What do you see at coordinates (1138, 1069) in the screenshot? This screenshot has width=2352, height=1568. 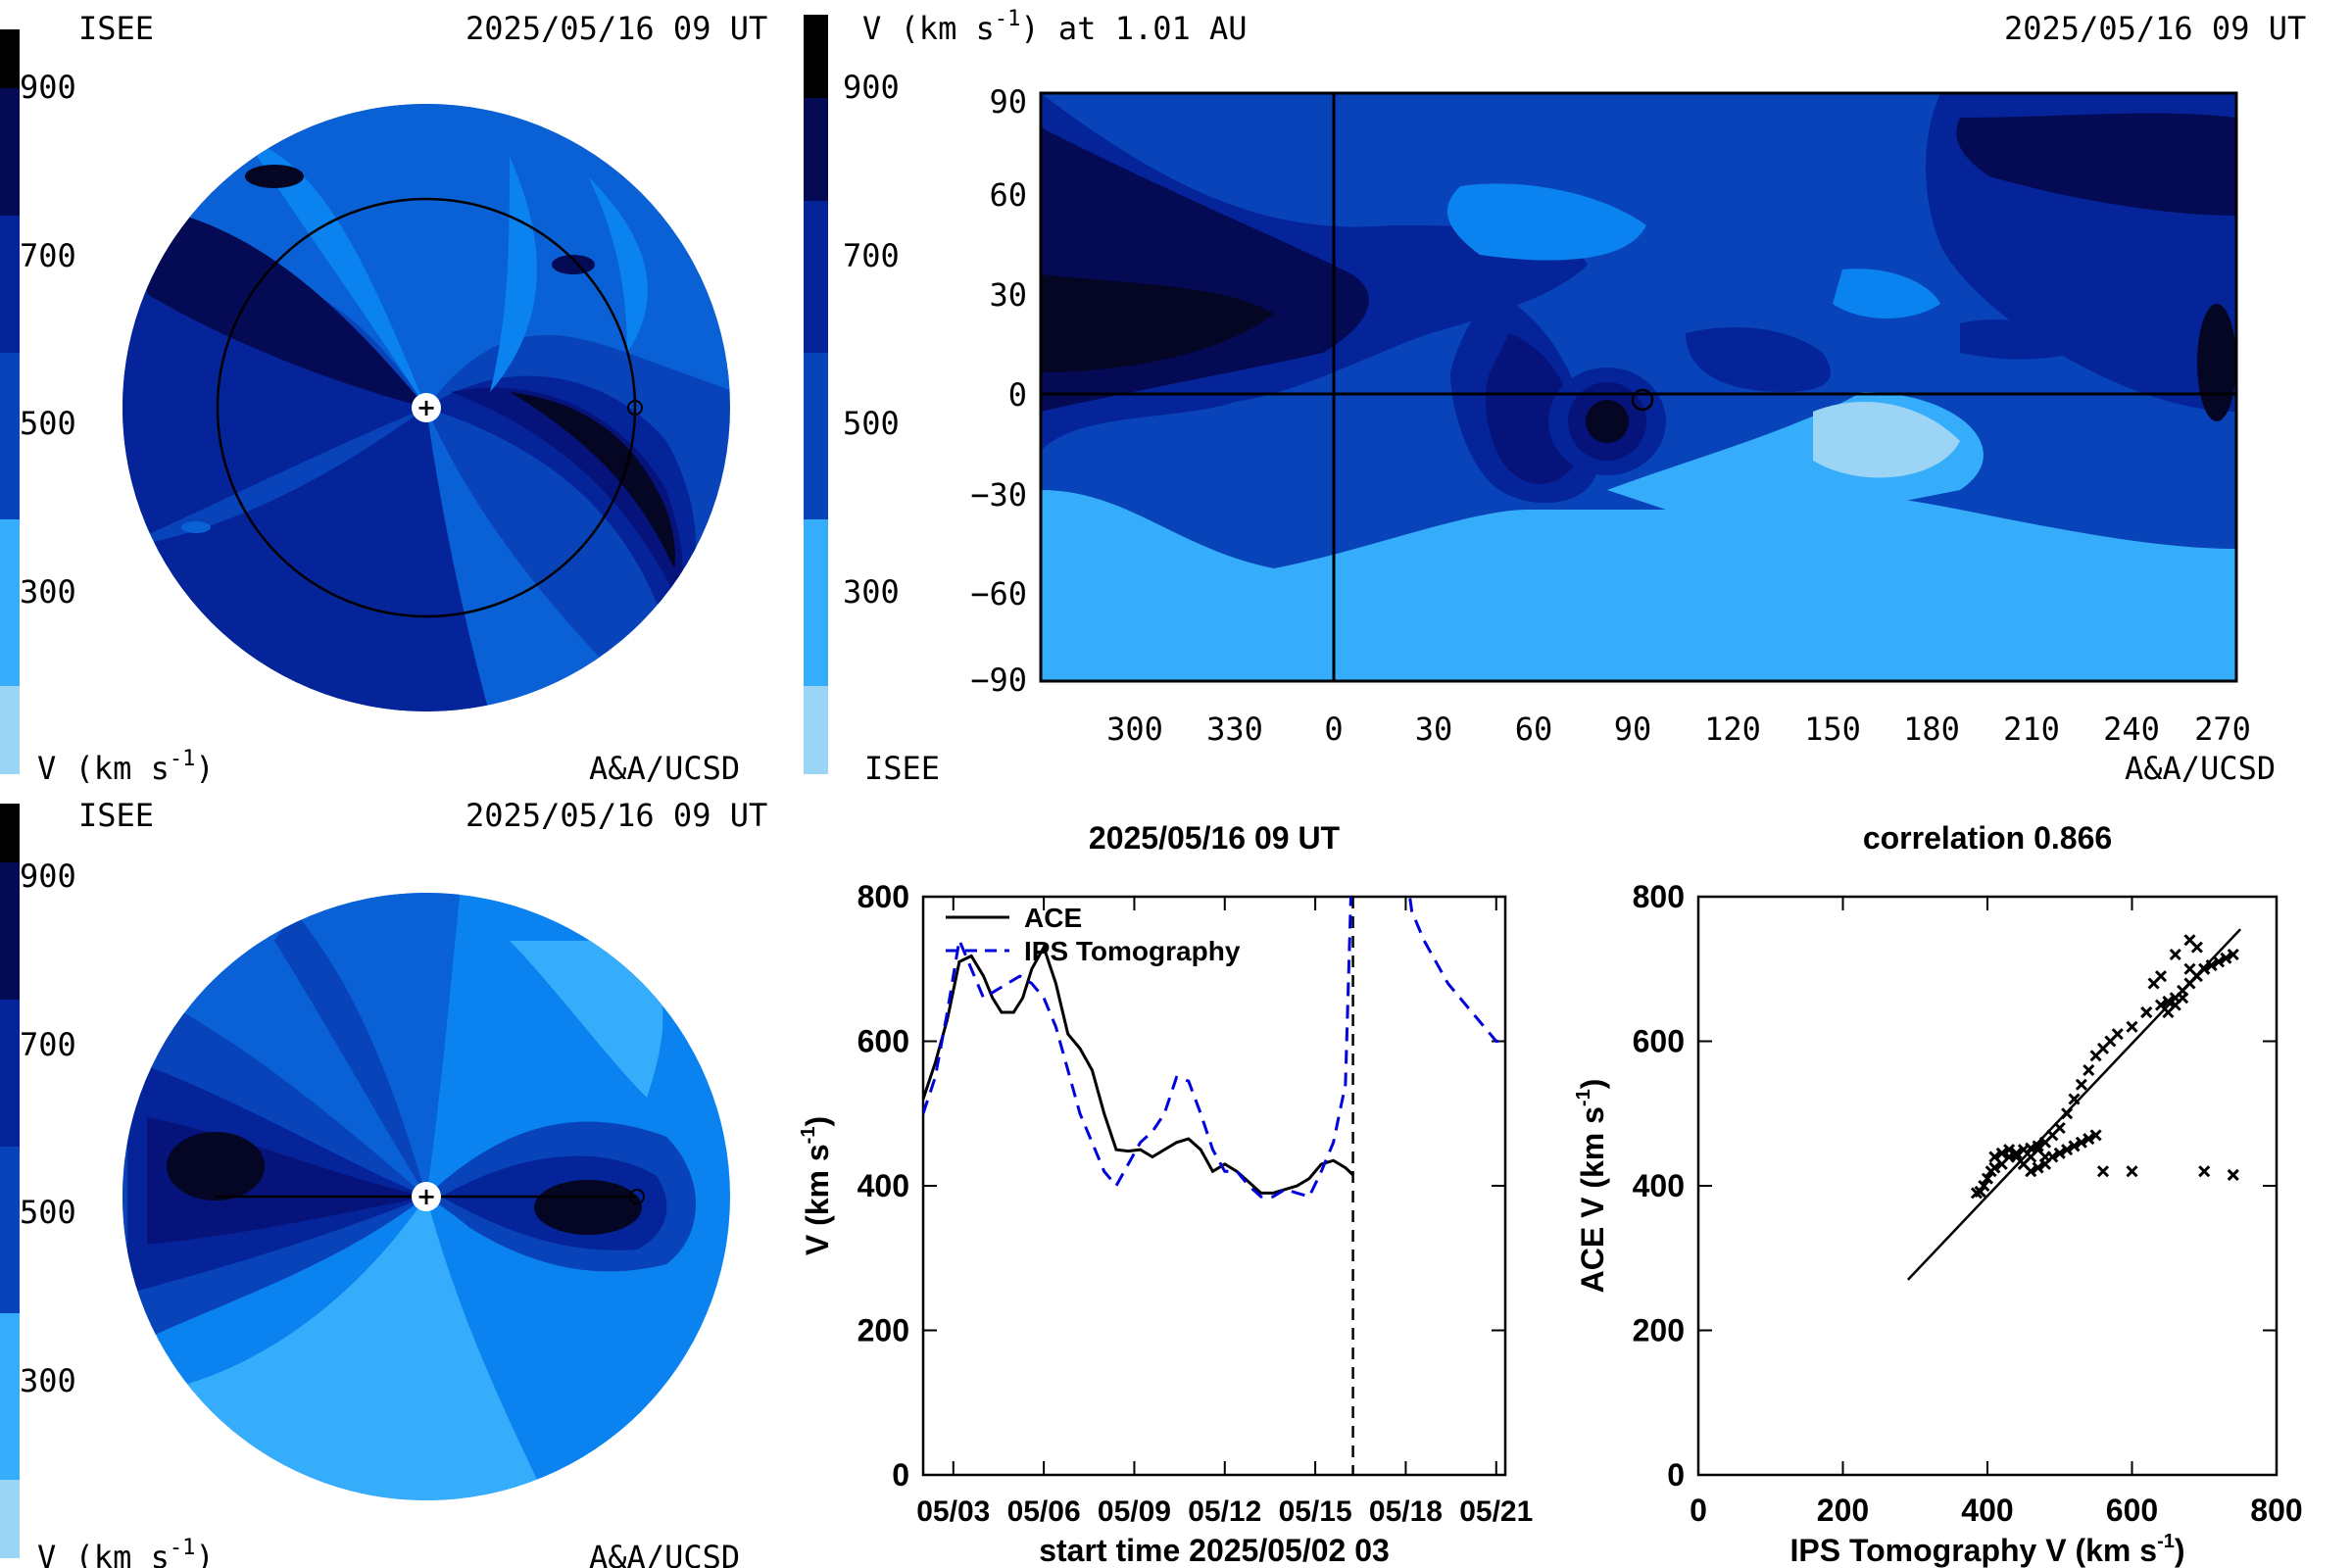 I see `series-line-ace` at bounding box center [1138, 1069].